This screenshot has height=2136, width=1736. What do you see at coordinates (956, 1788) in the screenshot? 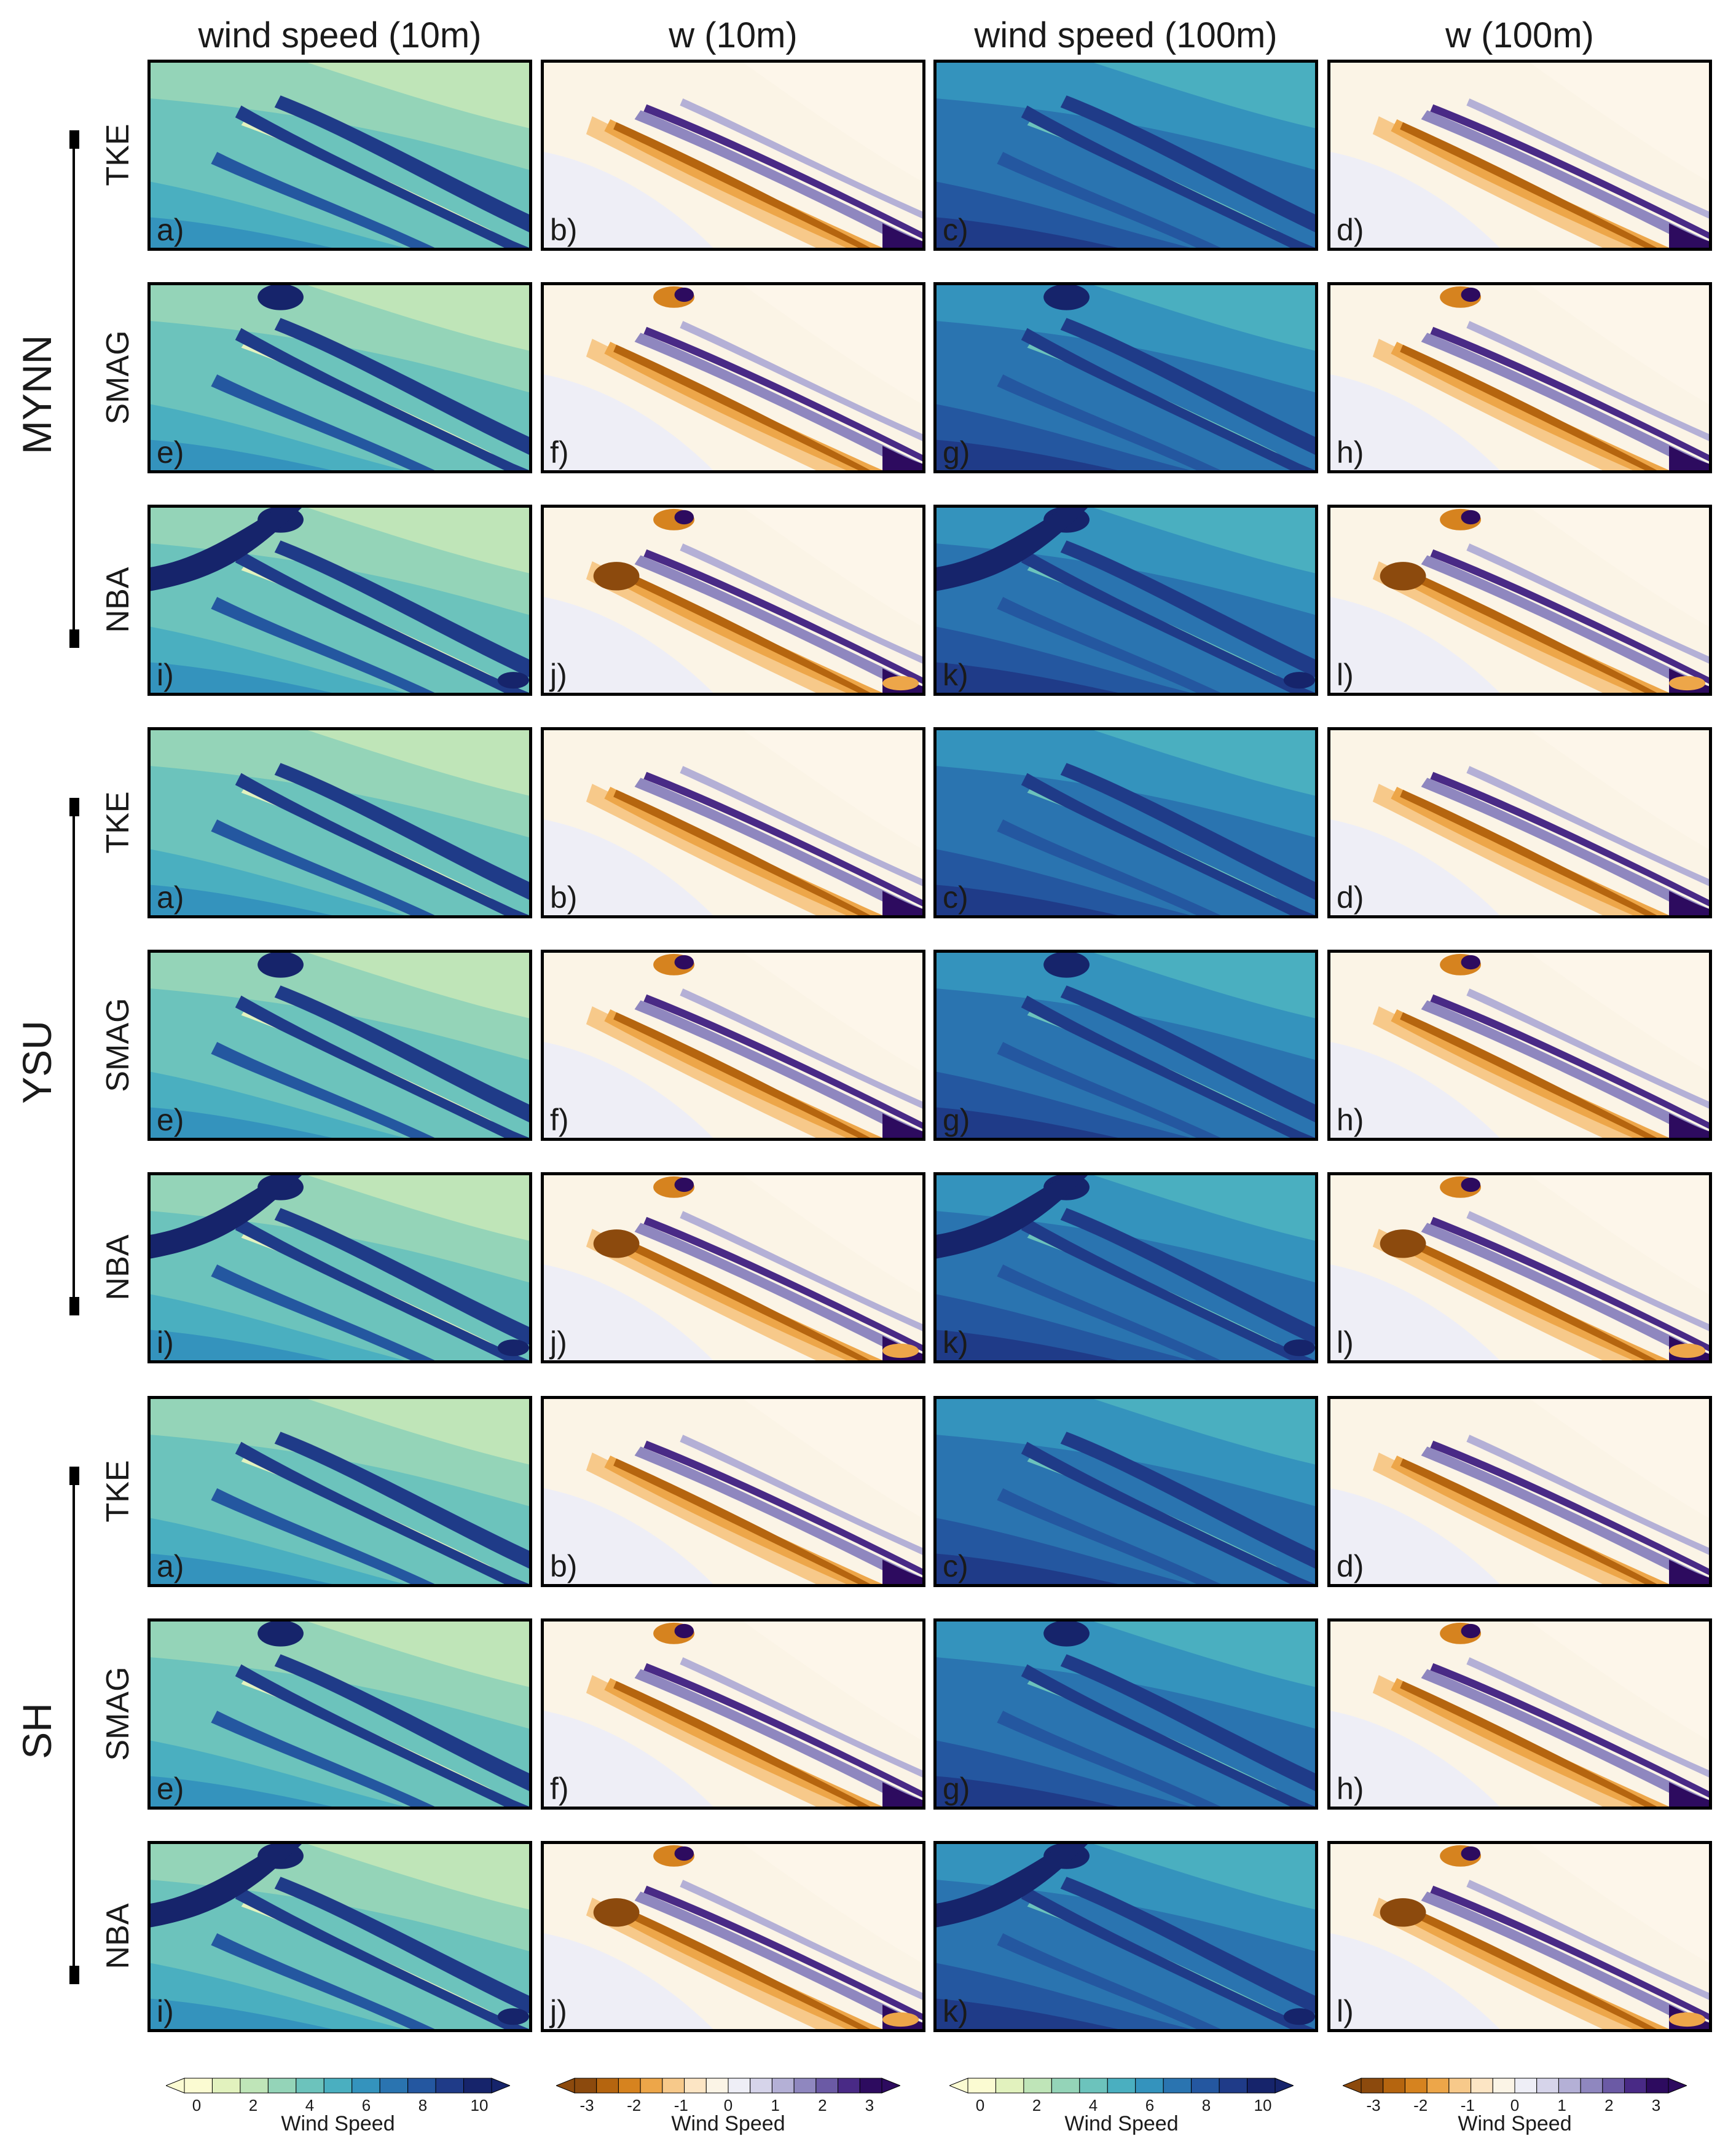
I see `panel-label: g)` at bounding box center [956, 1788].